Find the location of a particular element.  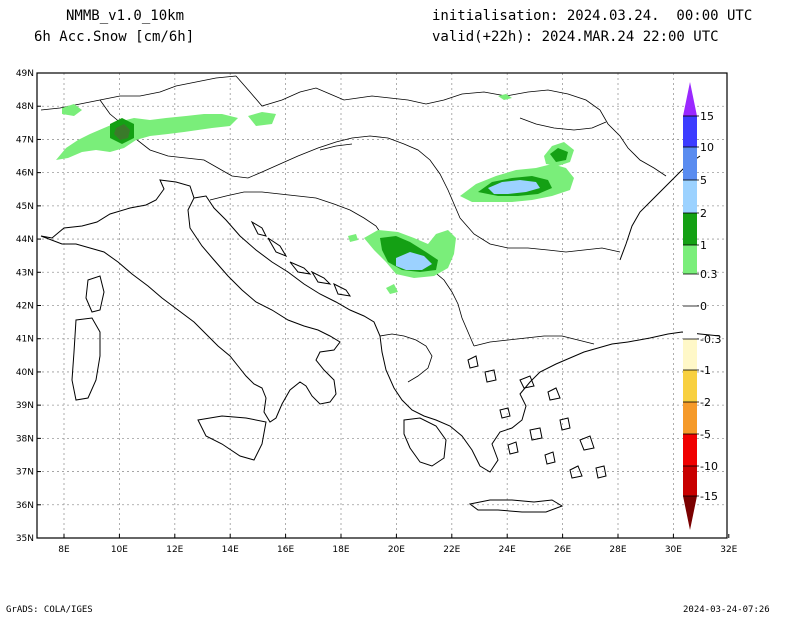

crete-coastline is located at coordinates (516, 506).